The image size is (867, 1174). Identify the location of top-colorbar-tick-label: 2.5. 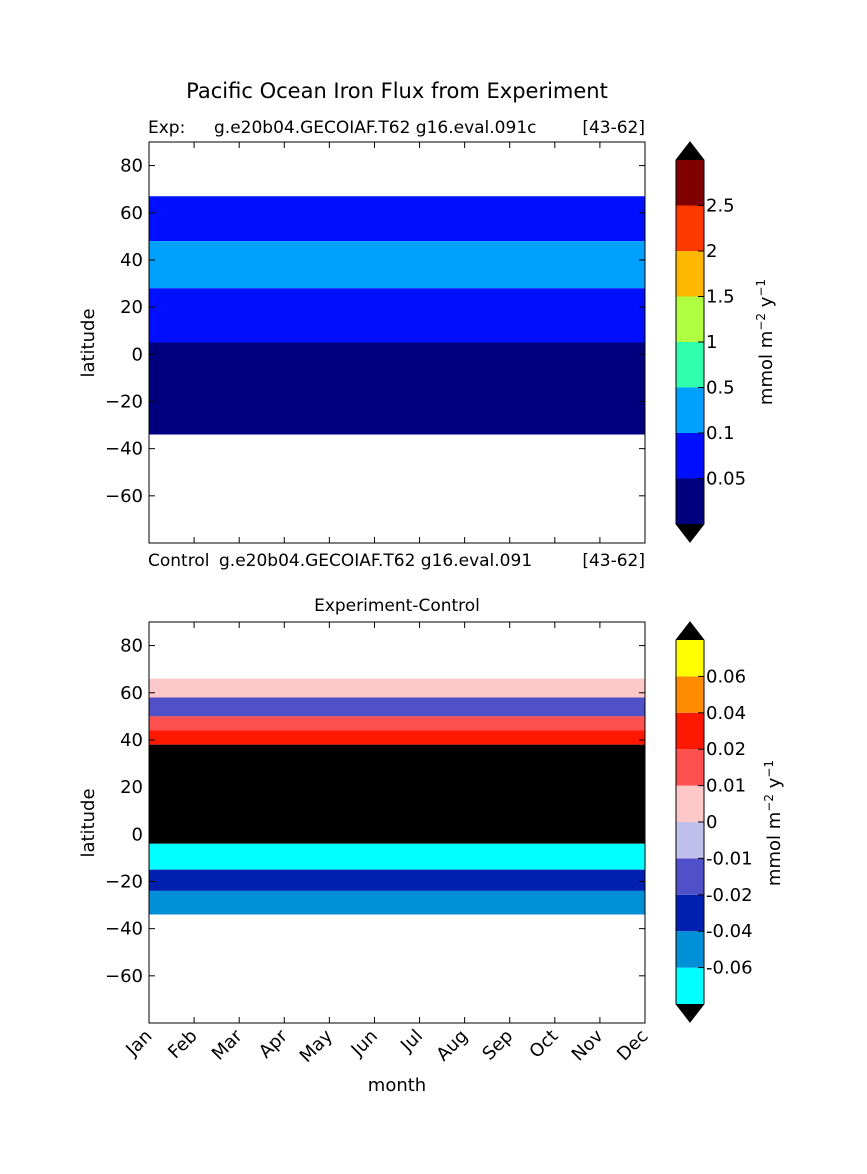
(720, 206).